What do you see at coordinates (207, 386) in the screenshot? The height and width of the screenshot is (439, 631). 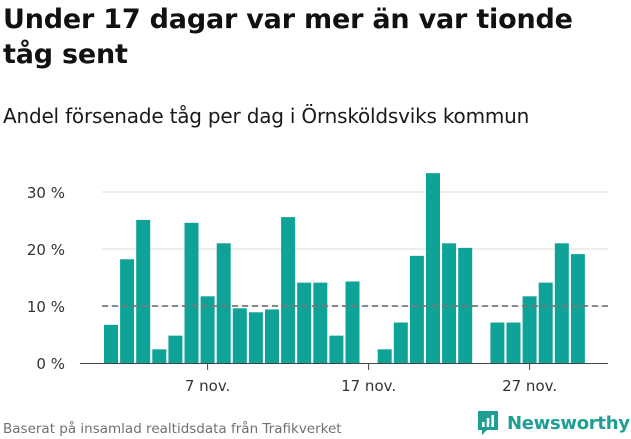 I see `x-tick-label: 7 nov.` at bounding box center [207, 386].